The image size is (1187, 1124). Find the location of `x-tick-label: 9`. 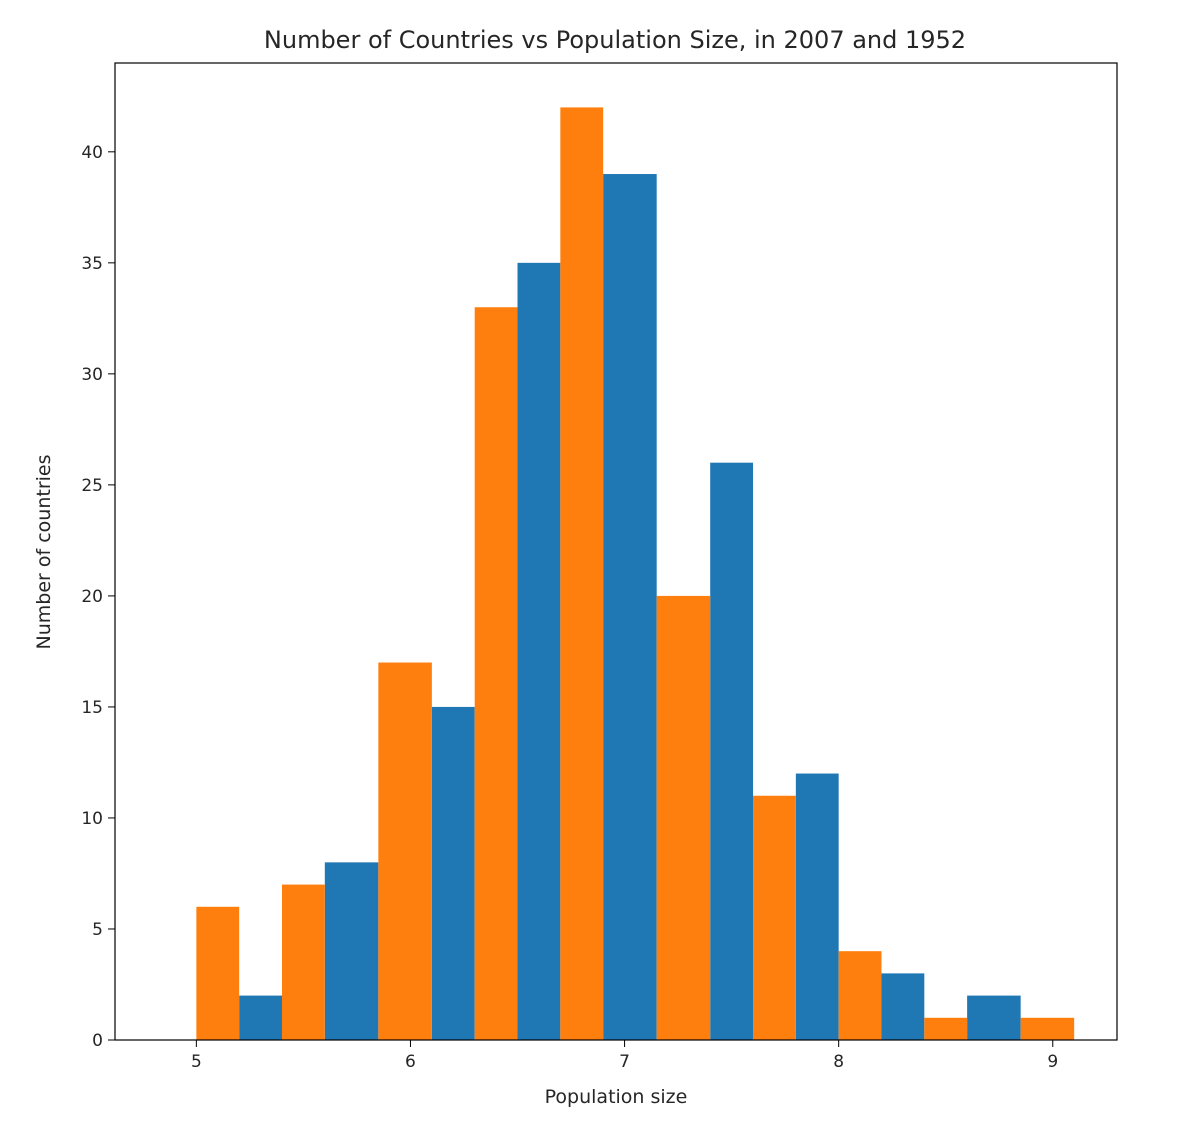

x-tick-label: 9 is located at coordinates (1052, 1062).